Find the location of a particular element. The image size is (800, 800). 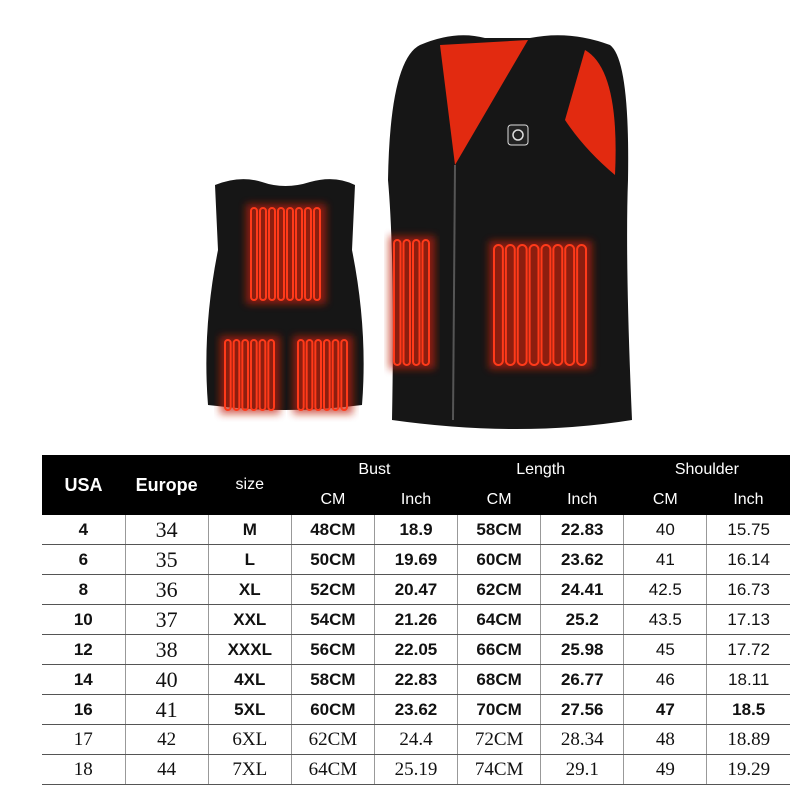

cell-shoulder-inch: 15.75 is located at coordinates (748, 530).